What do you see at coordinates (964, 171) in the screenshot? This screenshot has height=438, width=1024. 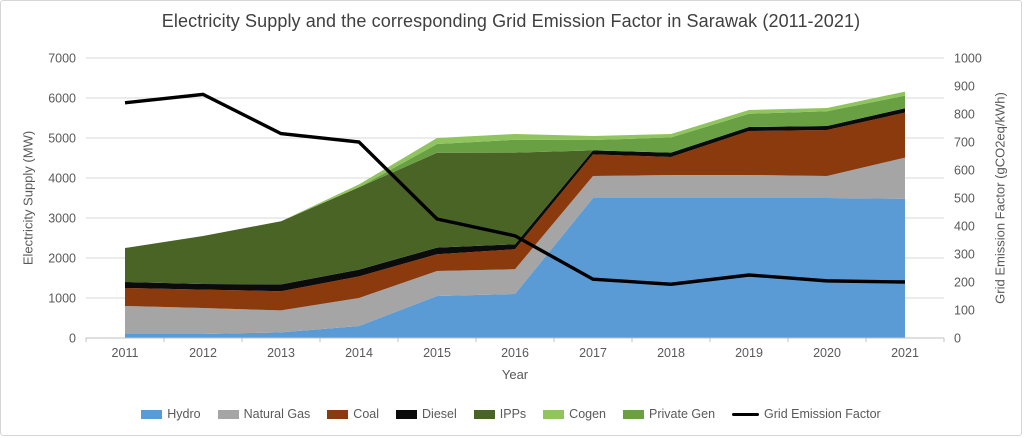 I see `y-axis-right-tick-label: 600` at bounding box center [964, 171].